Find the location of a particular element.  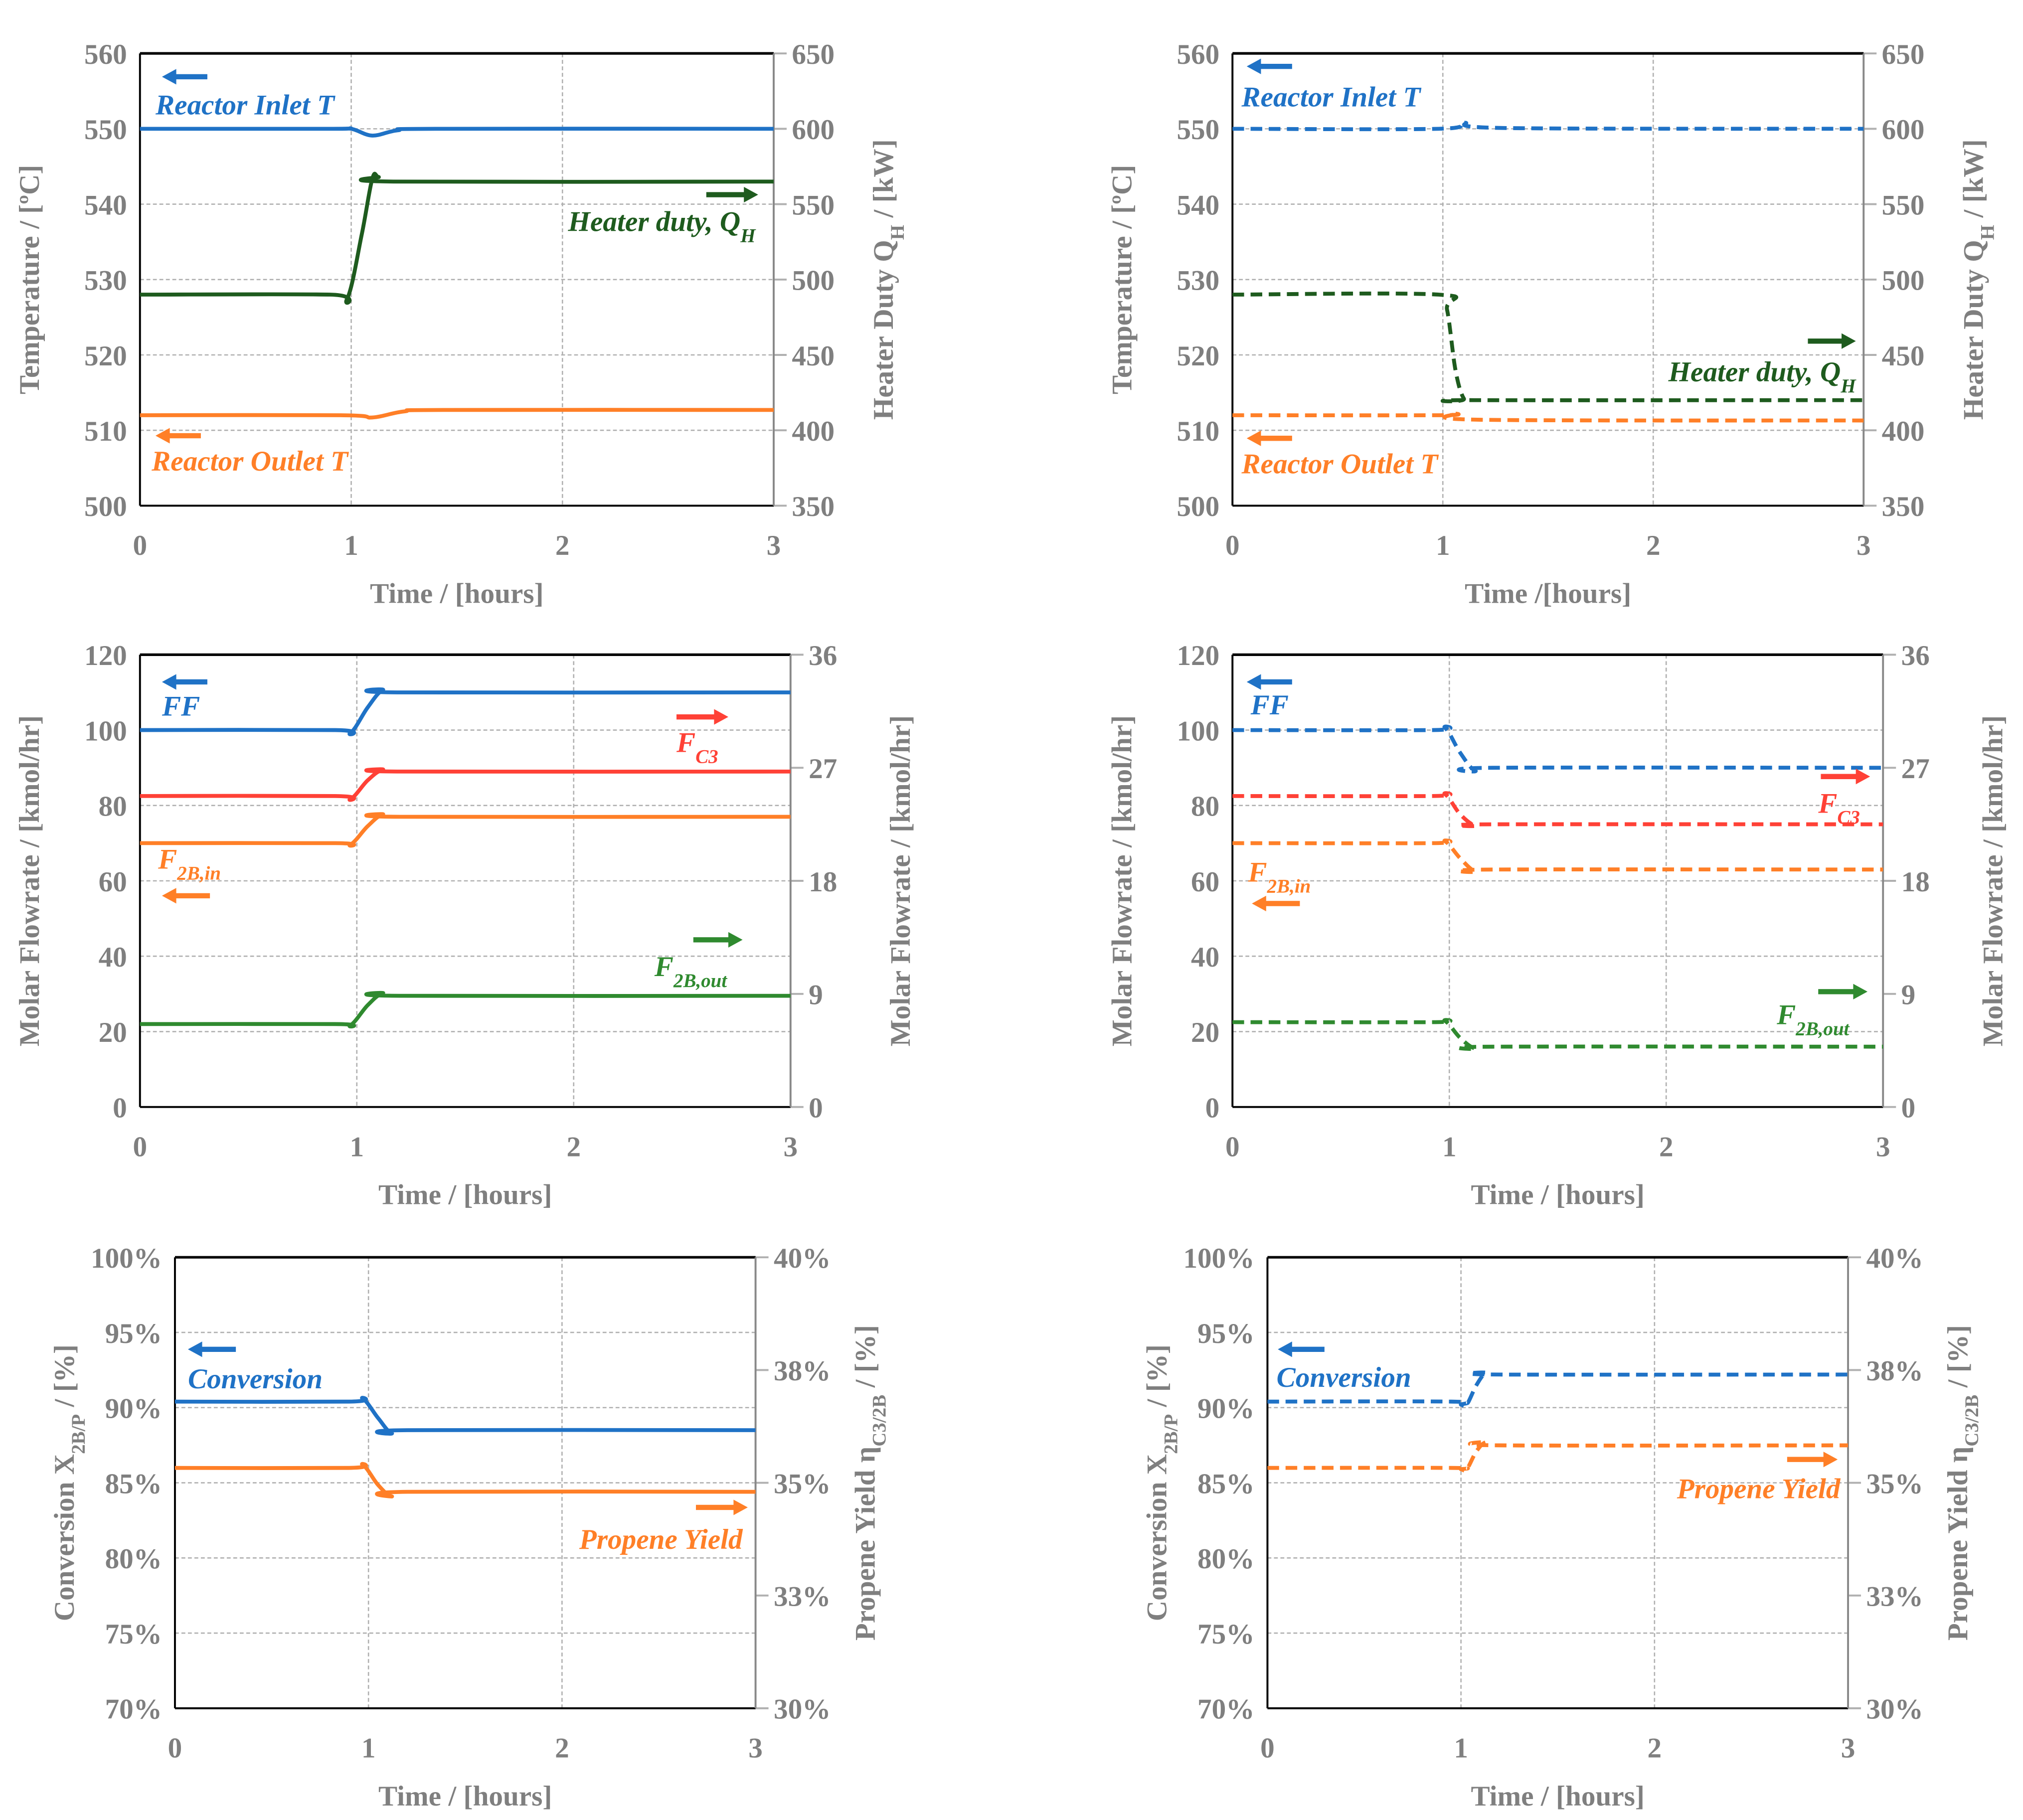

y-tick-label: 0 is located at coordinates (120, 1108).